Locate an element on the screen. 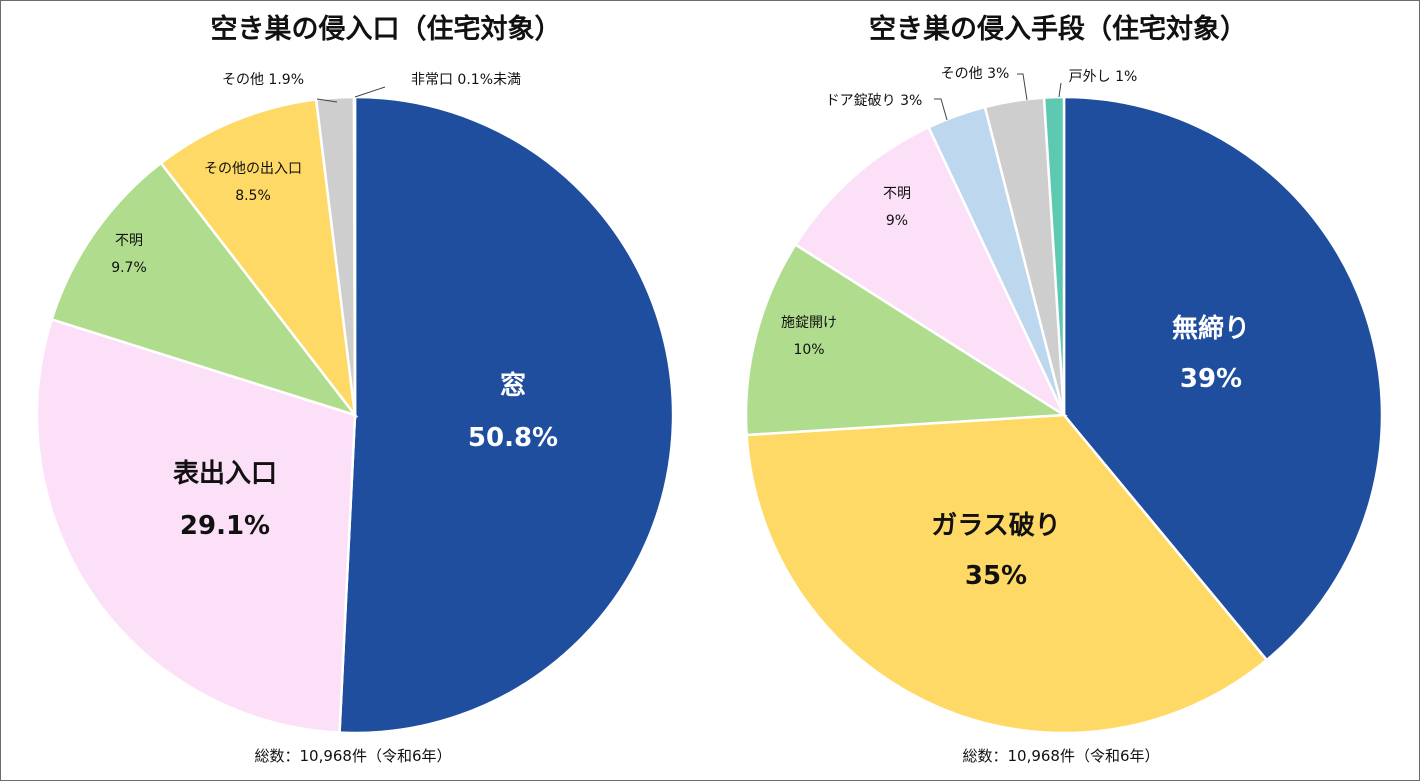 The image size is (1420, 781). slice-category-label: 無締り is located at coordinates (1211, 328).